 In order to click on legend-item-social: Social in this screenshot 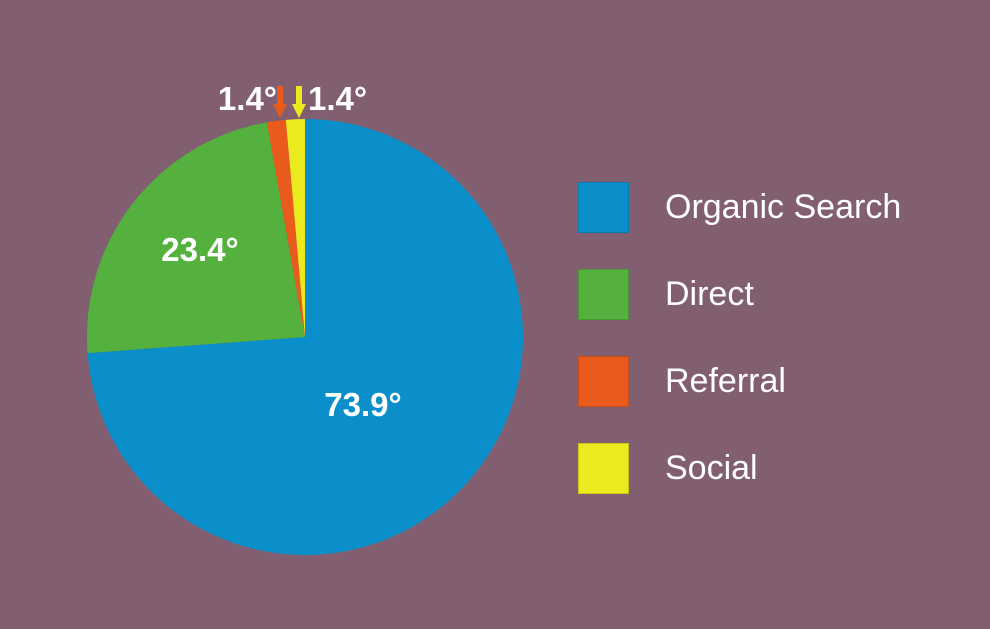, I will do `click(739, 468)`.